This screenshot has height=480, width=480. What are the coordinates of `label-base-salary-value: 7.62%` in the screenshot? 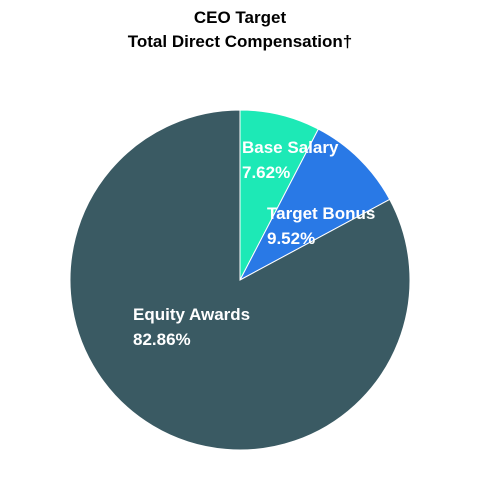 It's located at (266, 172).